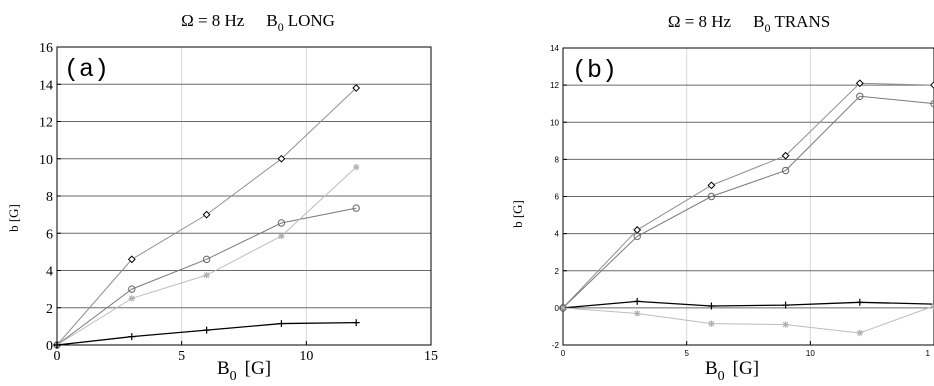 The image size is (934, 386). Describe the element at coordinates (556, 345) in the screenshot. I see `y-tick-label: -2` at that location.